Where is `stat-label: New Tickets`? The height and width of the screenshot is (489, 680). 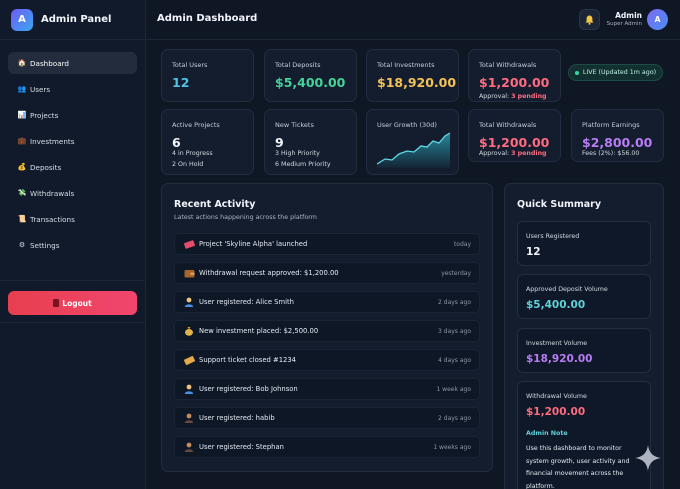
stat-label: New Tickets is located at coordinates (294, 125).